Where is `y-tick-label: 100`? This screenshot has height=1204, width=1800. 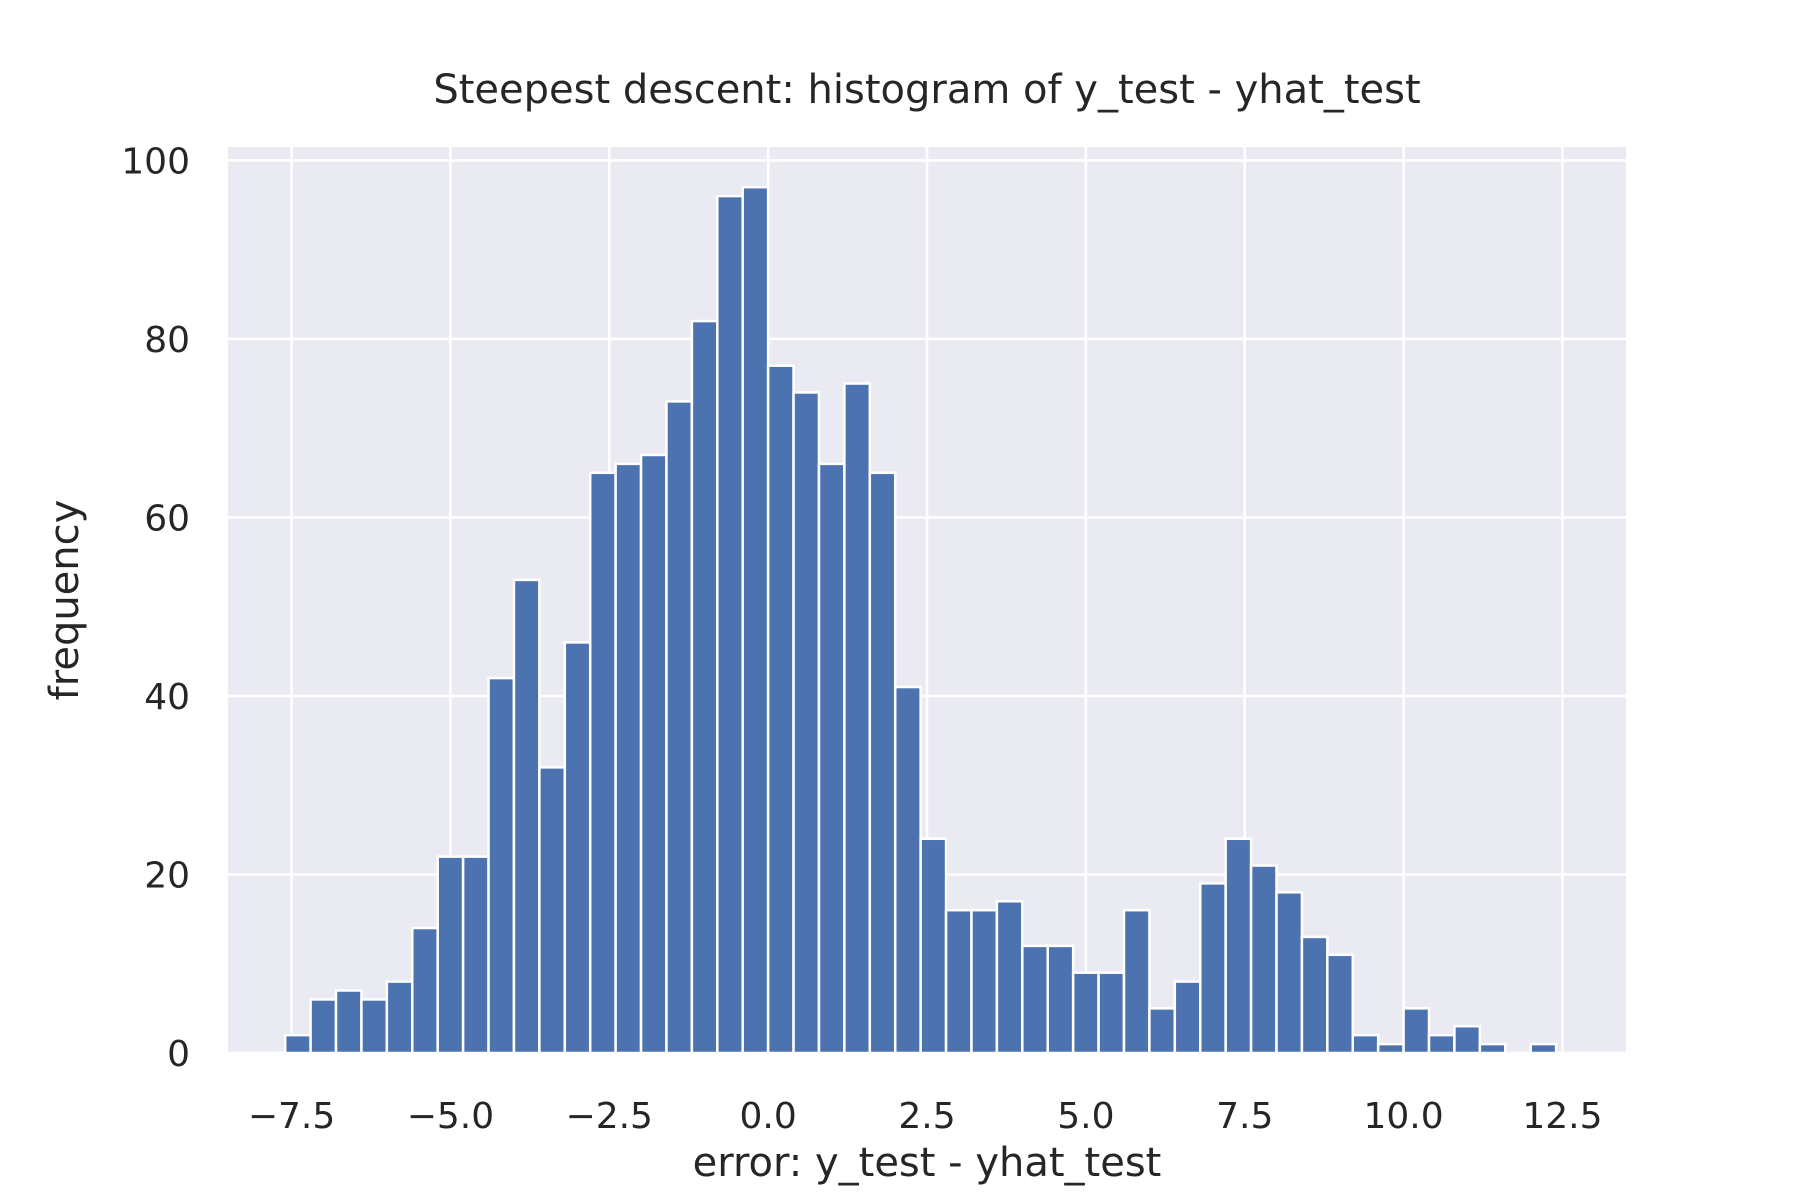
y-tick-label: 100 is located at coordinates (155, 161).